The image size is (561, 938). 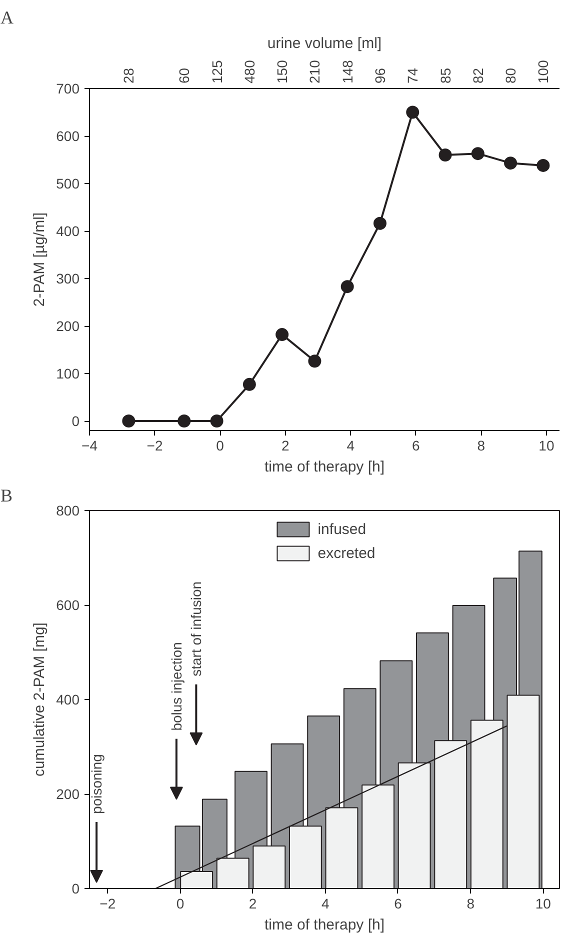 What do you see at coordinates (96, 784) in the screenshot?
I see `annotation: poisoning` at bounding box center [96, 784].